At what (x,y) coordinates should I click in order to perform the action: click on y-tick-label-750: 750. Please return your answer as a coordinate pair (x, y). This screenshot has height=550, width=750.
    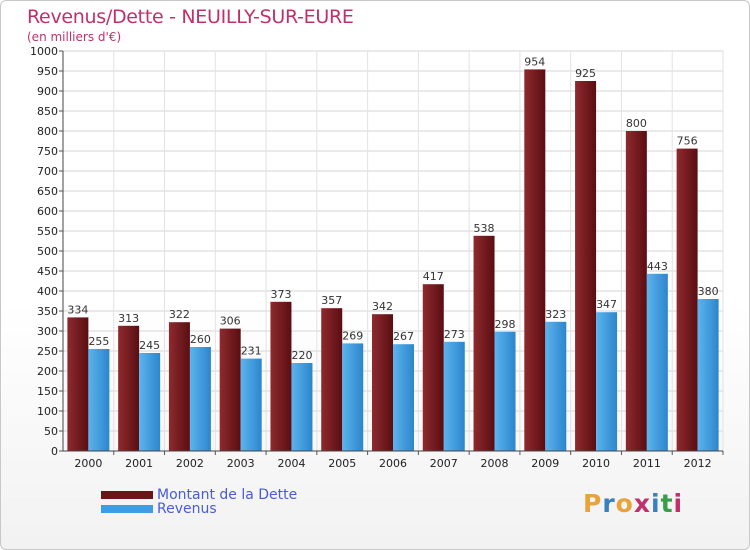
    Looking at the image, I should click on (47, 151).